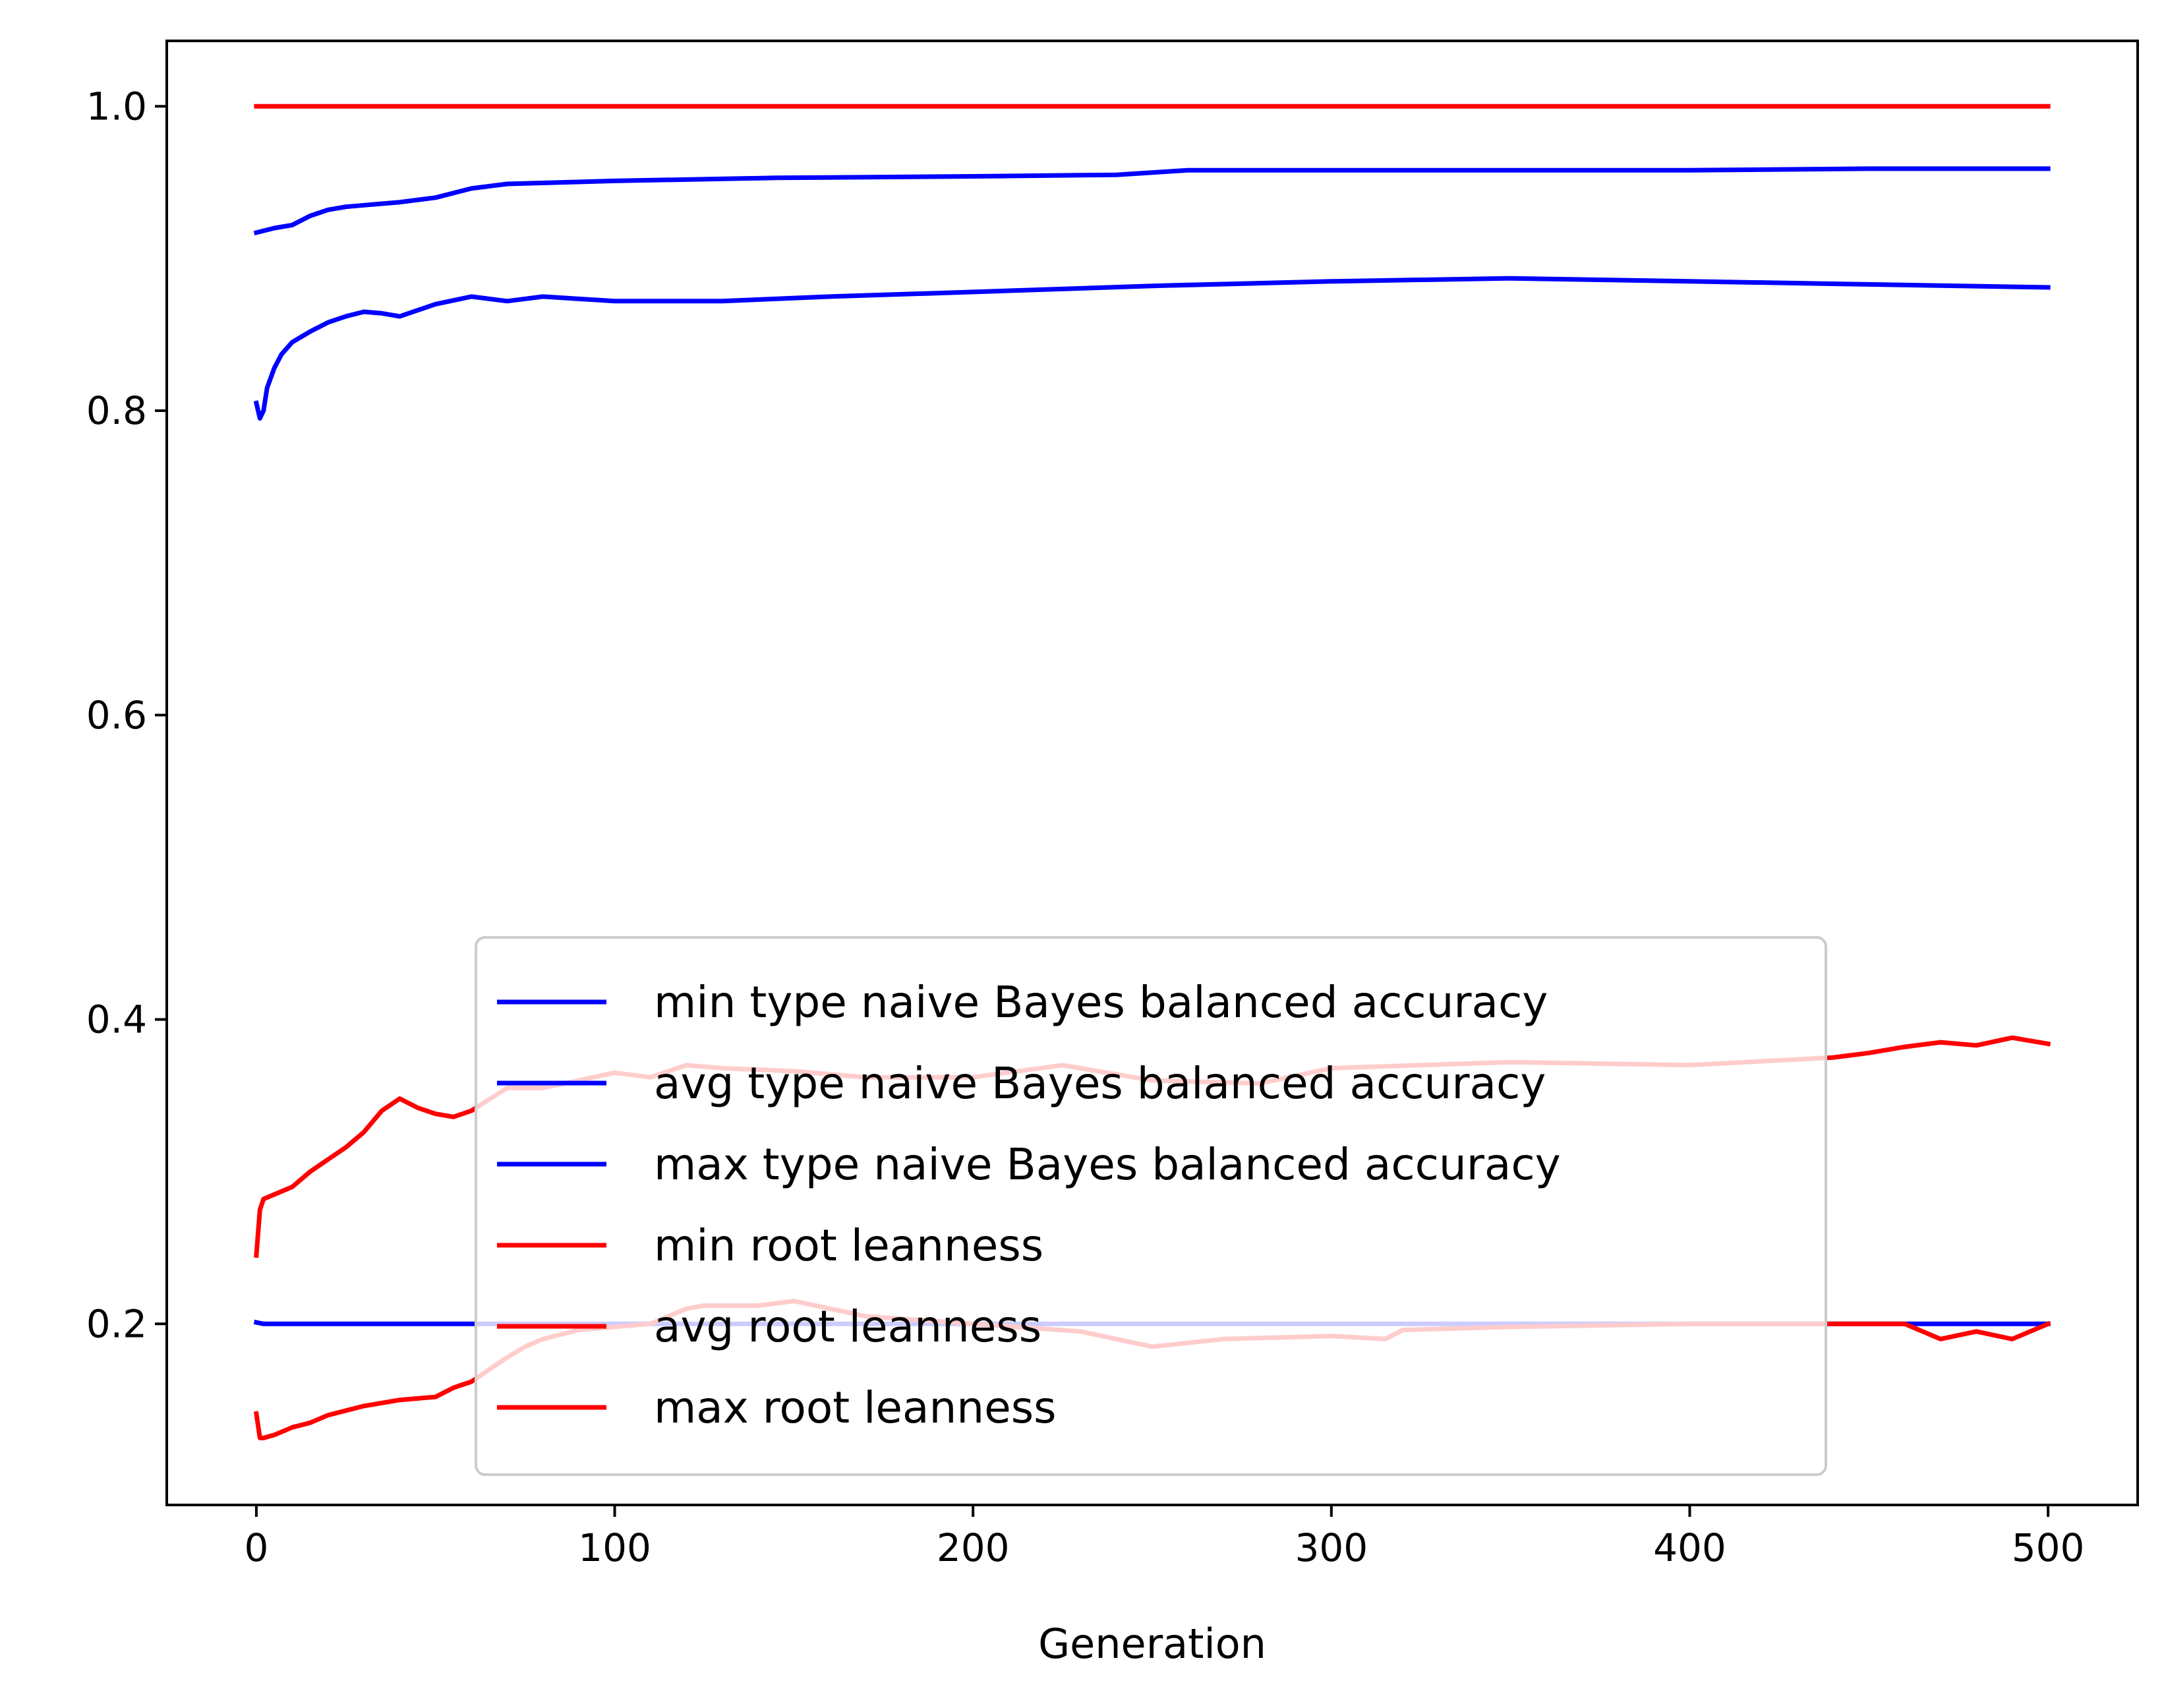 The width and height of the screenshot is (2166, 1708). Describe the element at coordinates (116, 1323) in the screenshot. I see `y-tick-label: 0.2` at that location.